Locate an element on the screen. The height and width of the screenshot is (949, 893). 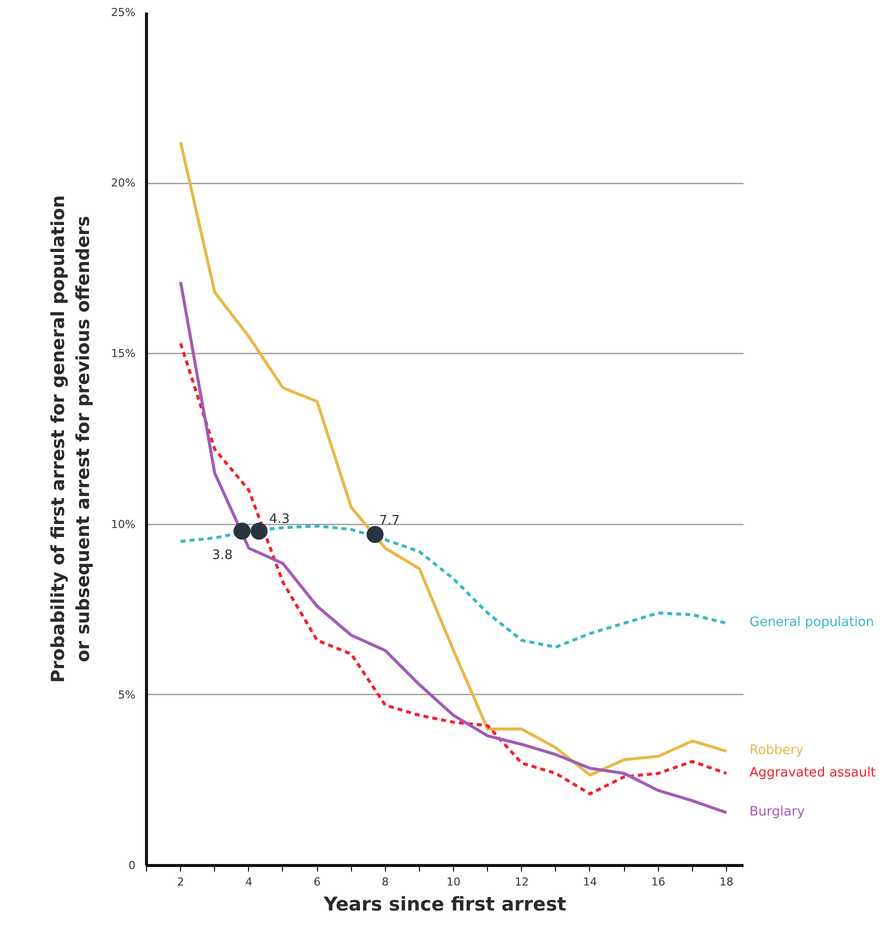
y-tick-label: 25% is located at coordinates (123, 12).